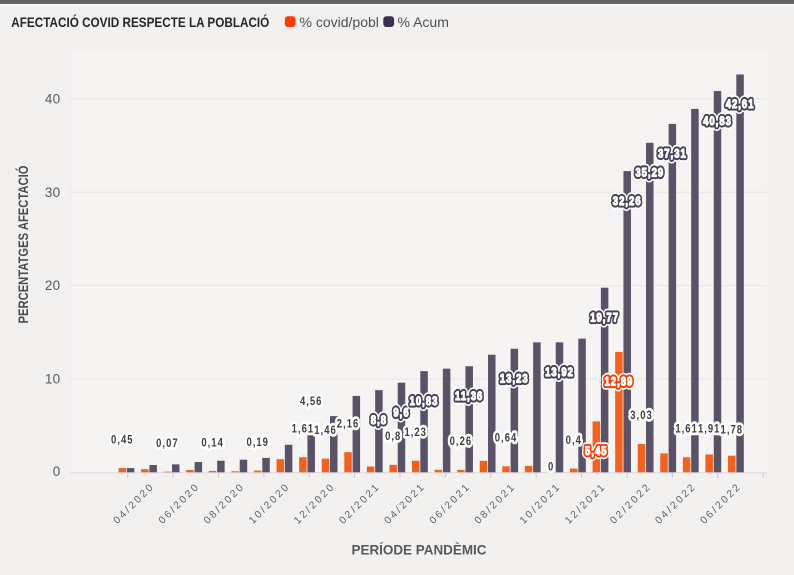 The width and height of the screenshot is (794, 575). What do you see at coordinates (122, 439) in the screenshot?
I see `svg-text: 0,45` at bounding box center [122, 439].